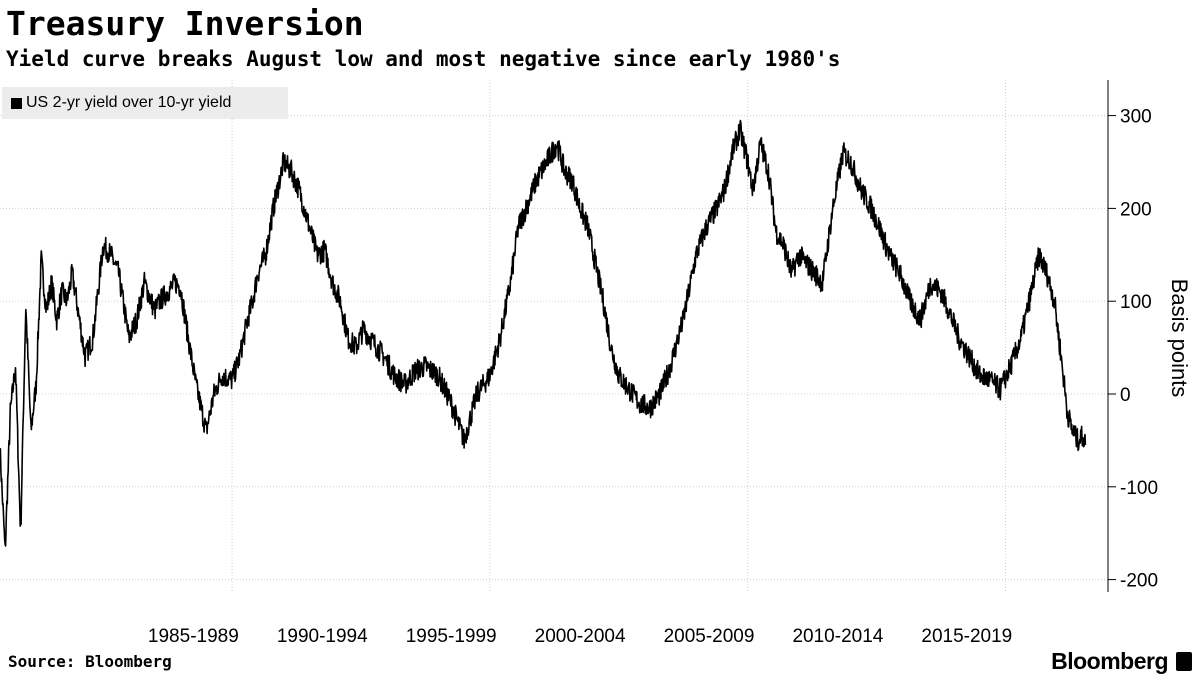 The image size is (1200, 675). I want to click on y-tick-label: 100, so click(1136, 302).